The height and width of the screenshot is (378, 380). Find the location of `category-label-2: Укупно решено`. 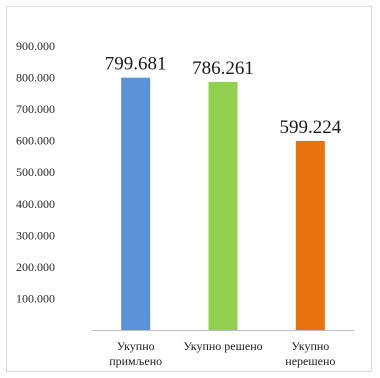

category-label-2: Укупно решено is located at coordinates (222, 346).